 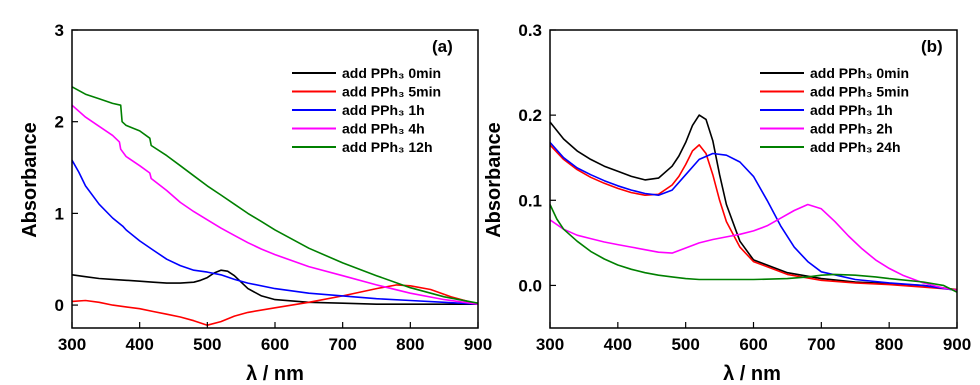 I want to click on y-tick-label: 0.0, so click(x=530, y=285).